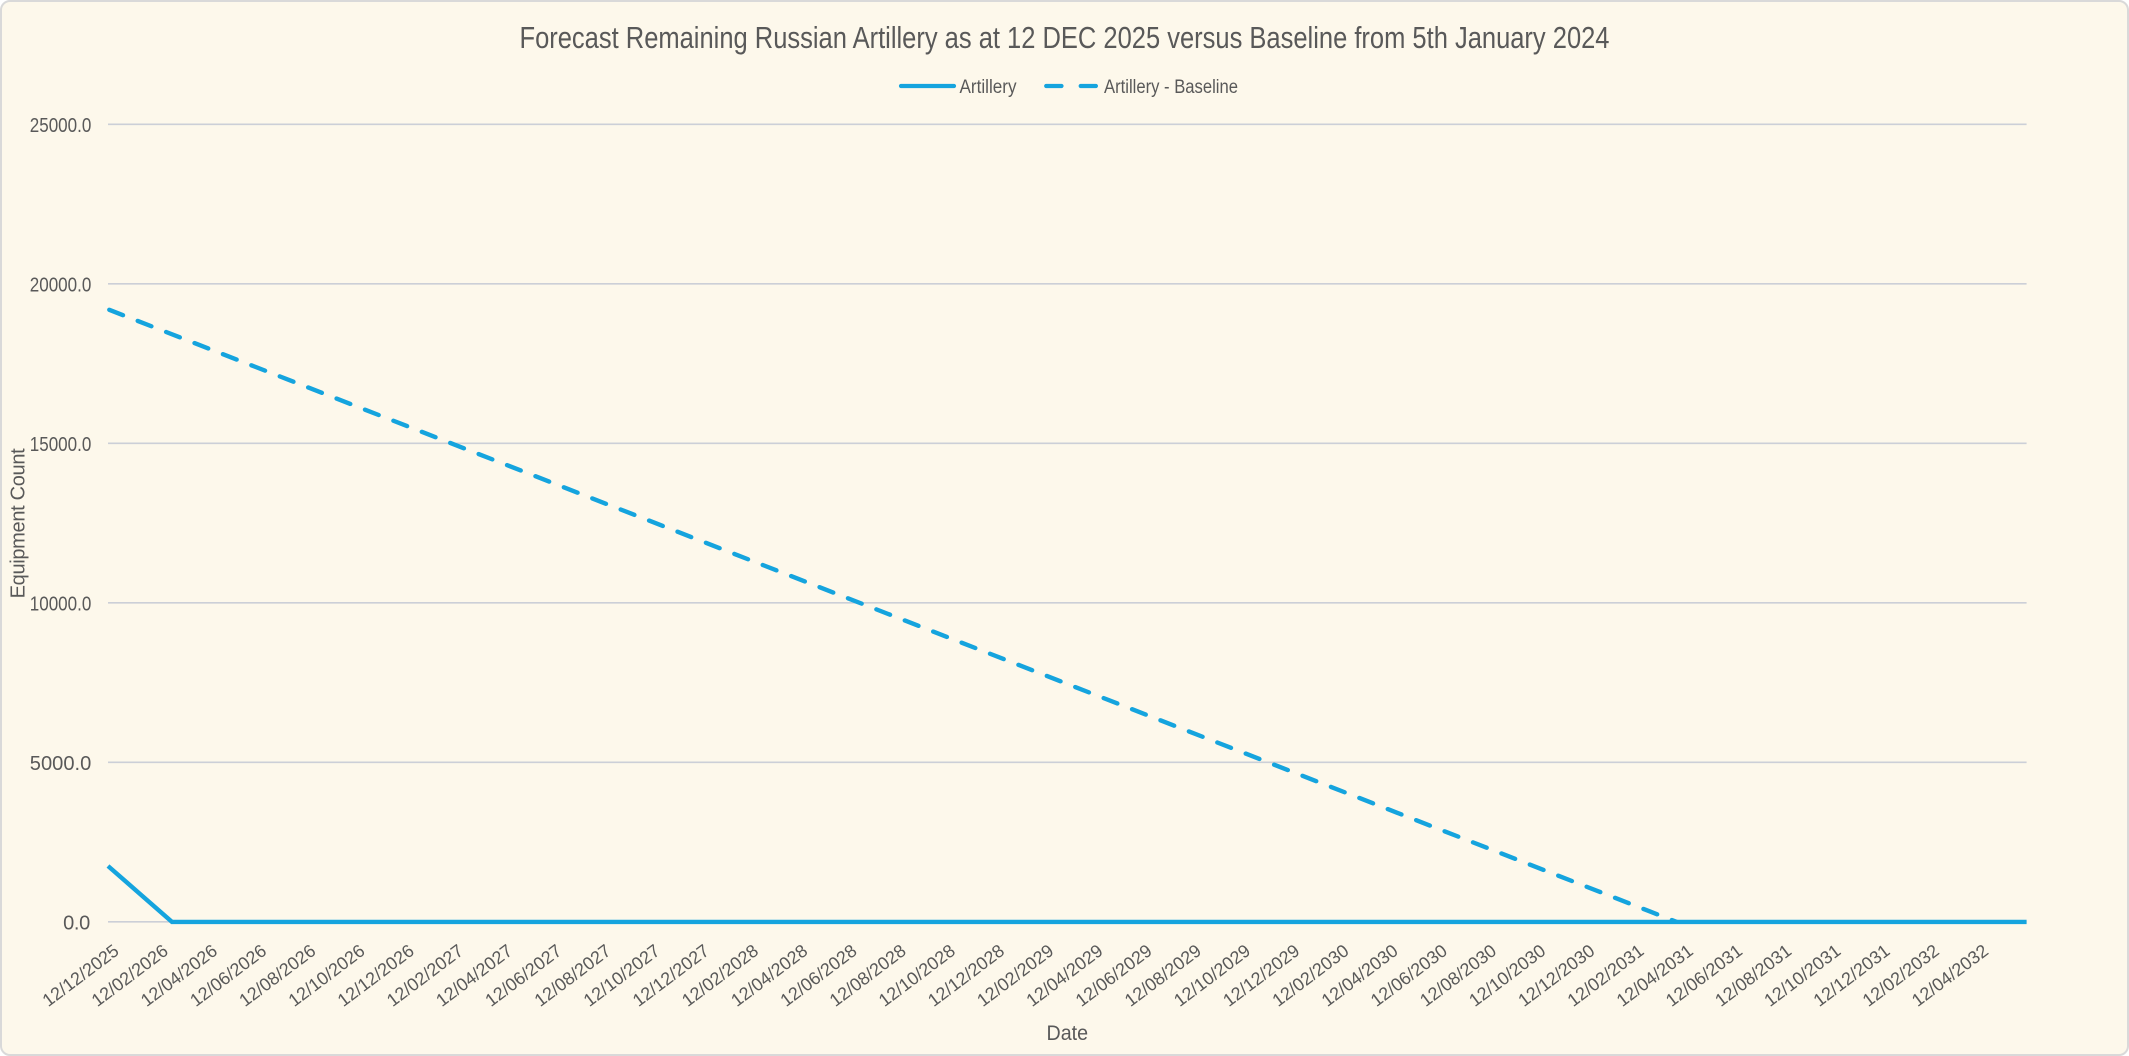 Image resolution: width=2129 pixels, height=1056 pixels. What do you see at coordinates (61, 764) in the screenshot?
I see `svg-text: 5000.0` at bounding box center [61, 764].